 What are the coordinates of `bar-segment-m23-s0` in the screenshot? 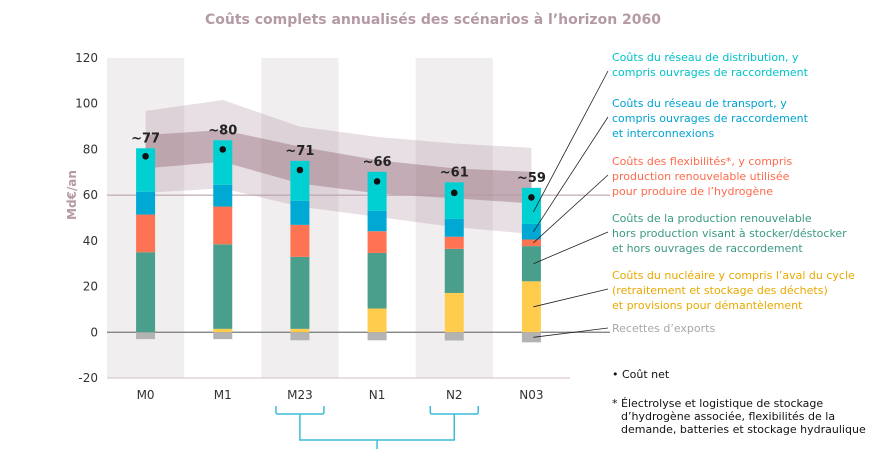 It's located at (300, 330).